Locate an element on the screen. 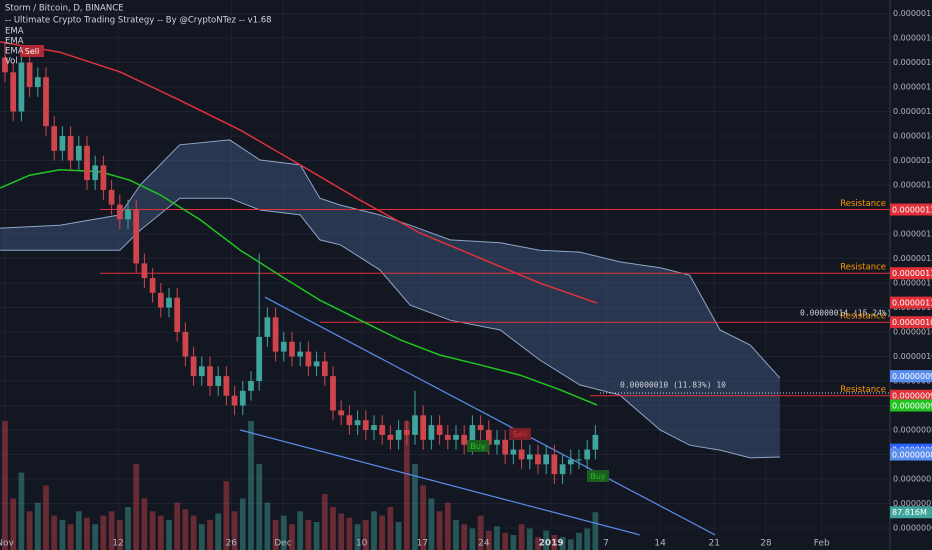 The image size is (932, 550). signal-label: Buy is located at coordinates (598, 476).